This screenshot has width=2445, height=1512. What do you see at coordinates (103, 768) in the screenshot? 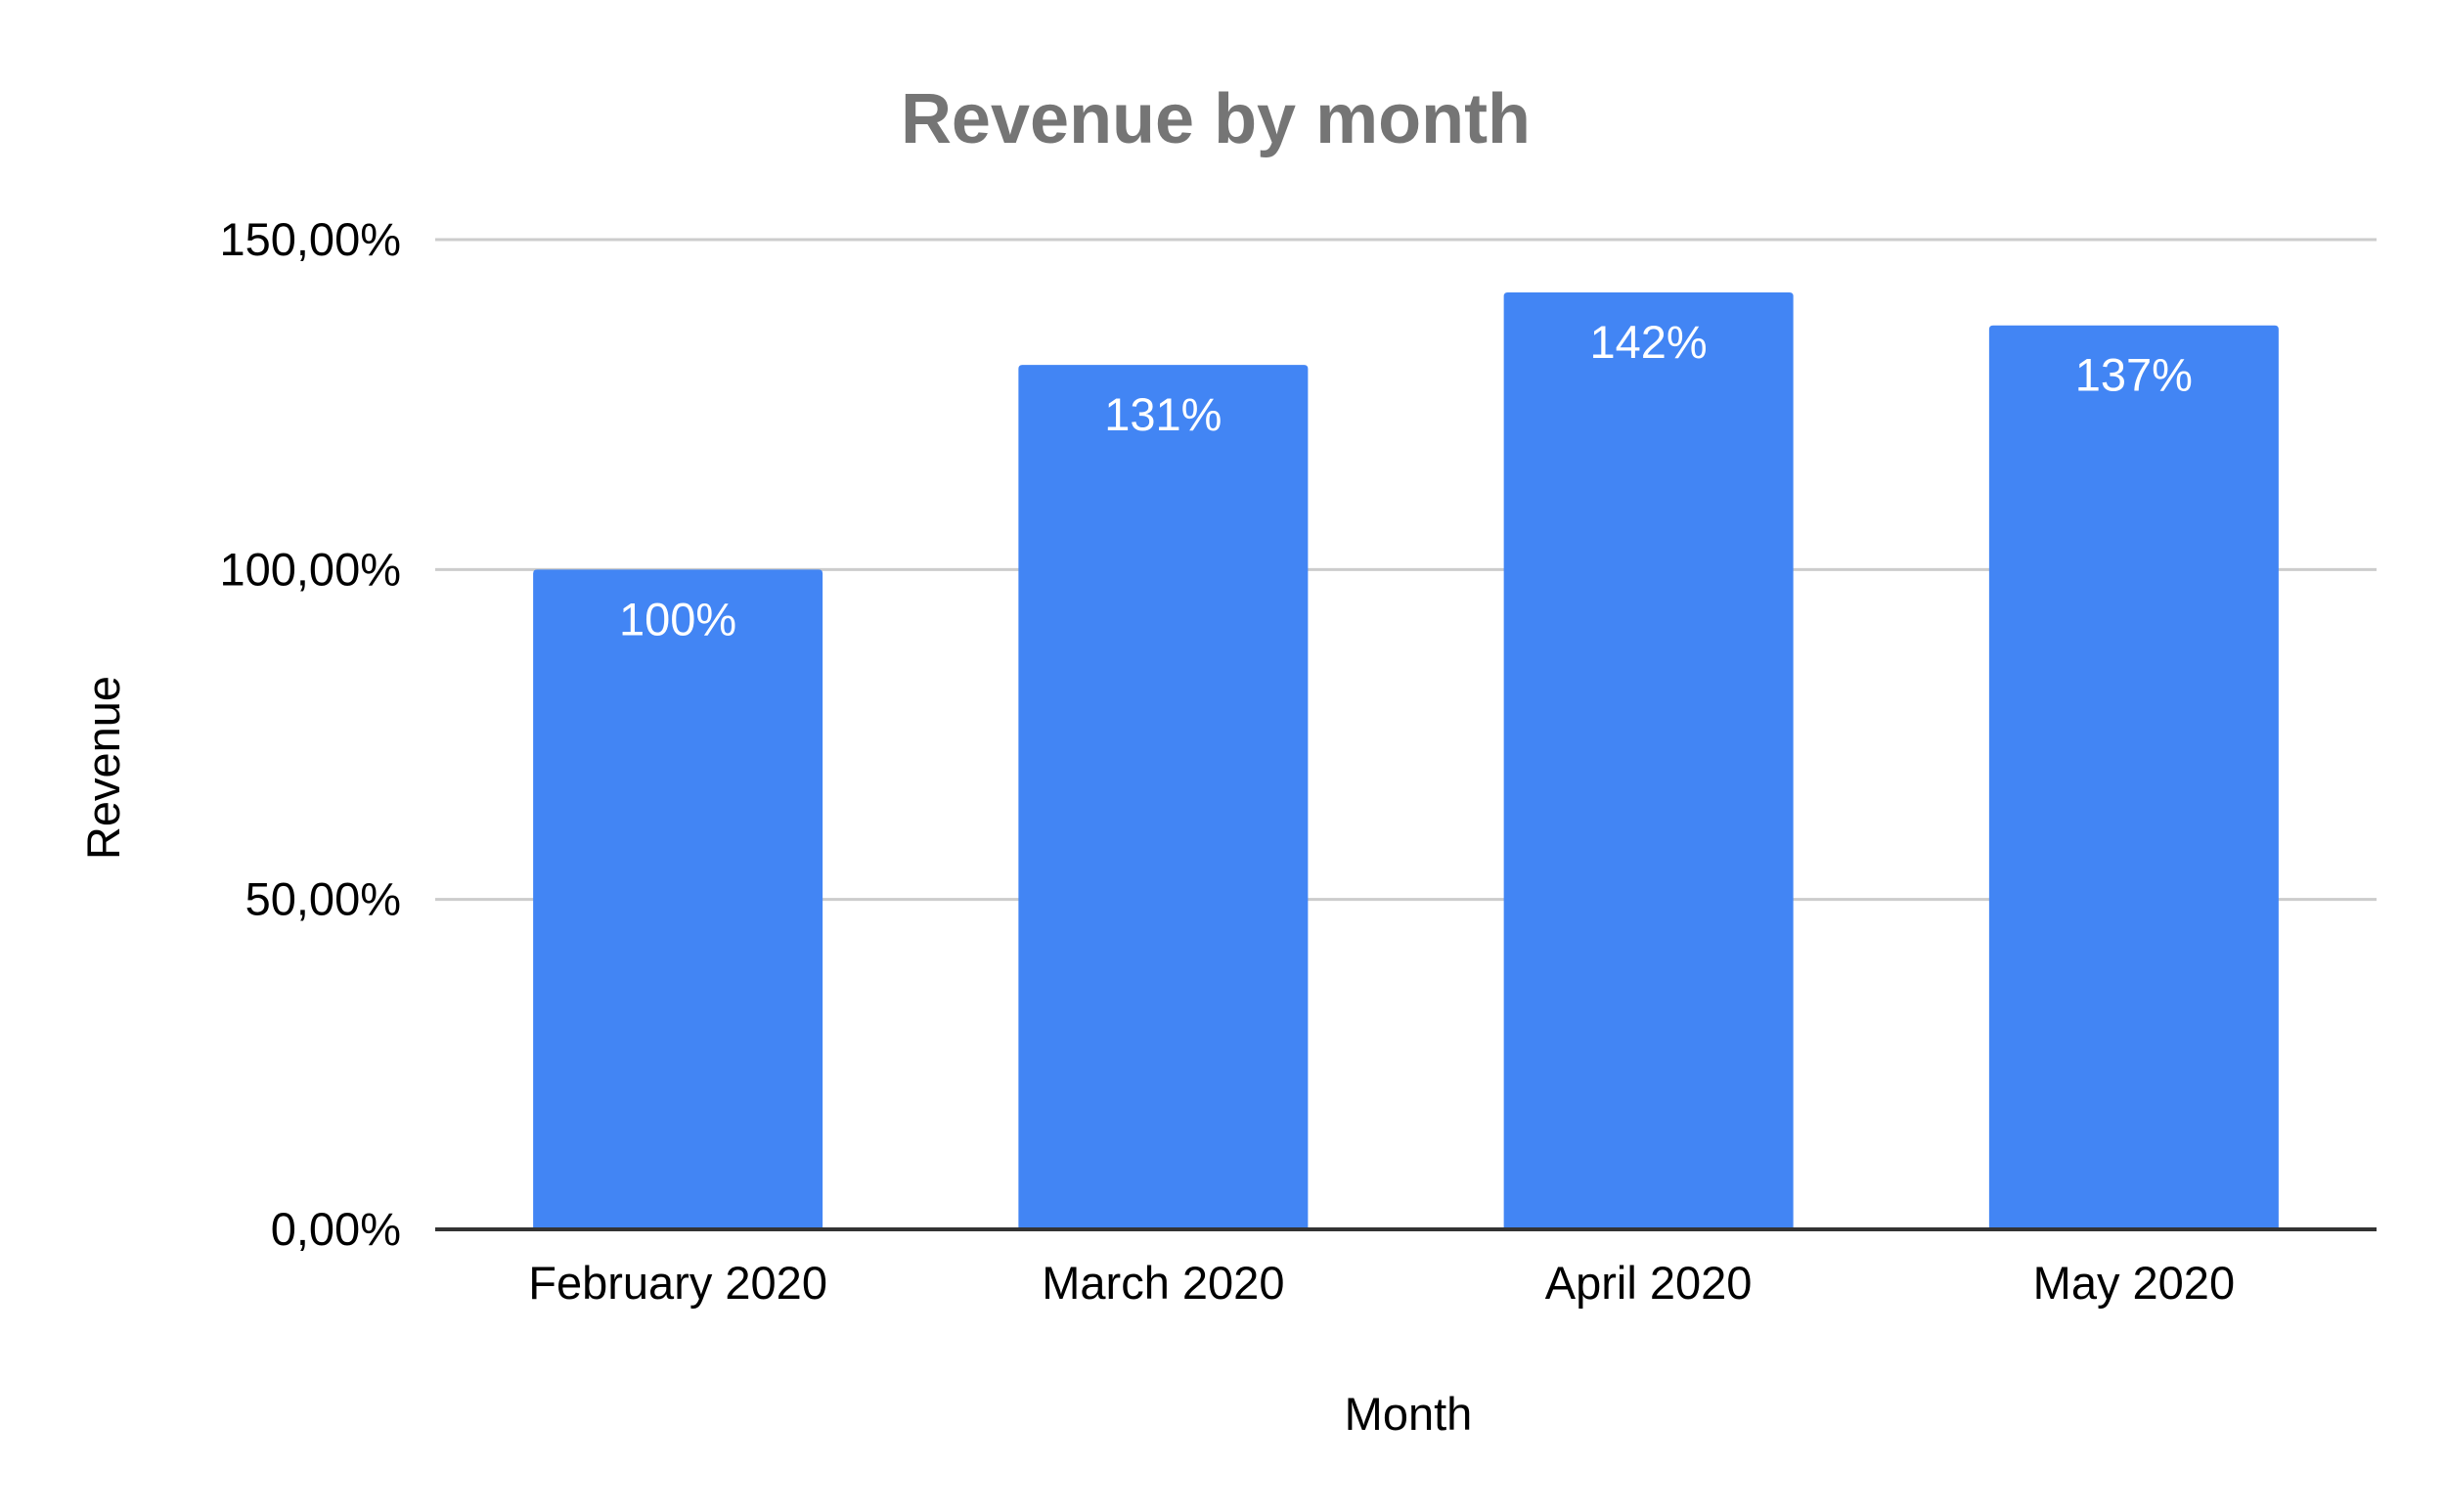
I see `y-axis-title: Revenue` at bounding box center [103, 768].